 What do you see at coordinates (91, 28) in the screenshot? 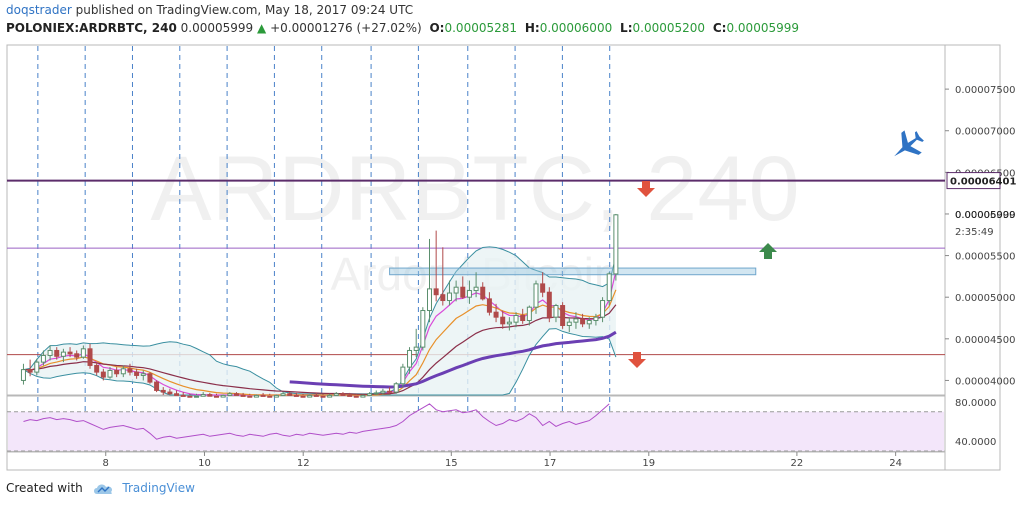
I see `symbol-name: POLONIEX:ARDRBTC, 240` at bounding box center [91, 28].